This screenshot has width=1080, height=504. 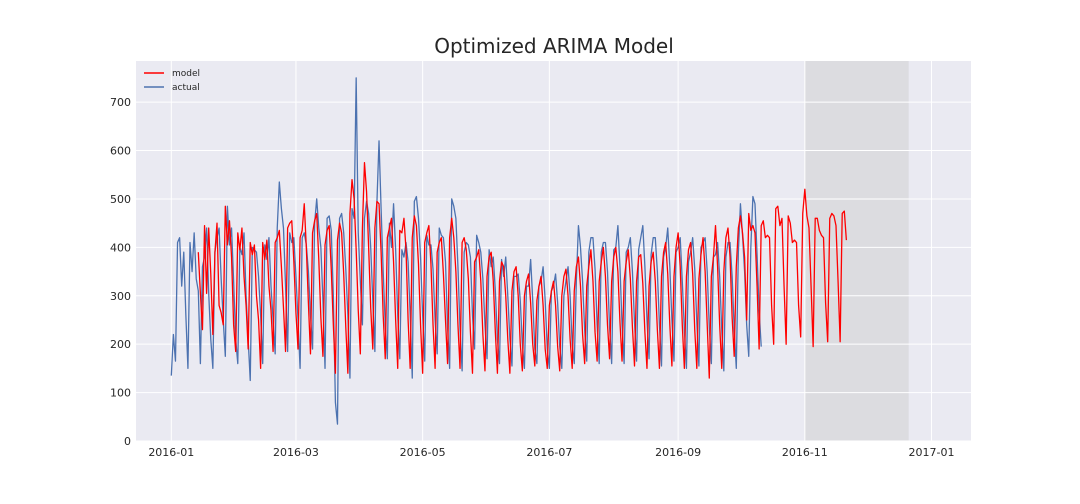 I want to click on y-tick-label: 200, so click(x=120, y=344).